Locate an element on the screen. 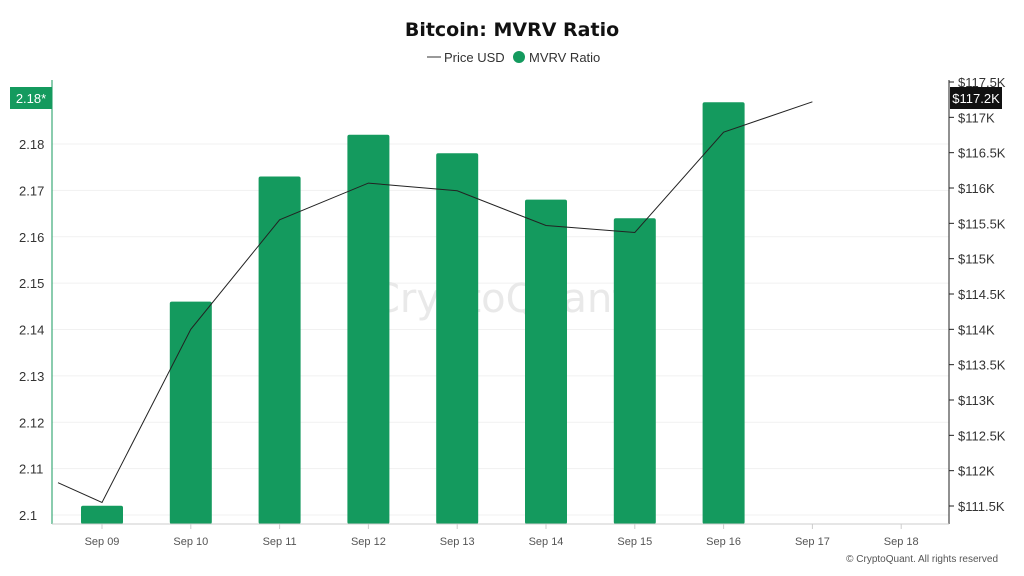 The image size is (1024, 576). left-tick-label-0: 2.1 is located at coordinates (28, 515).